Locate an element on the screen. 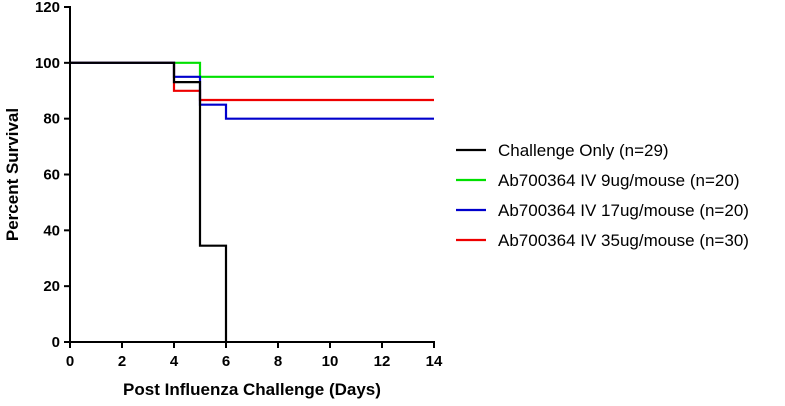  y-tick-label: 0 is located at coordinates (56, 342).